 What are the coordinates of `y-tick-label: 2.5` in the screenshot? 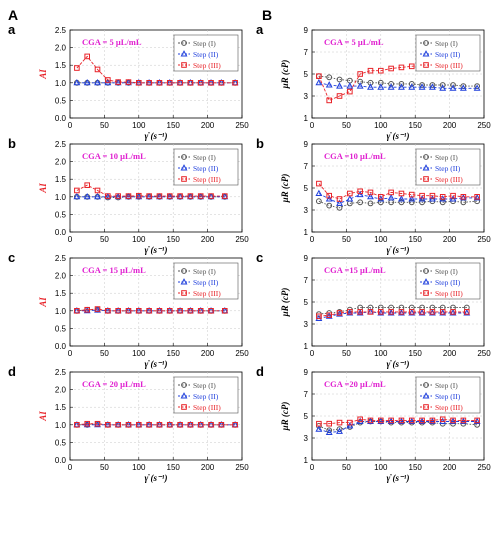 It's located at (61, 144).